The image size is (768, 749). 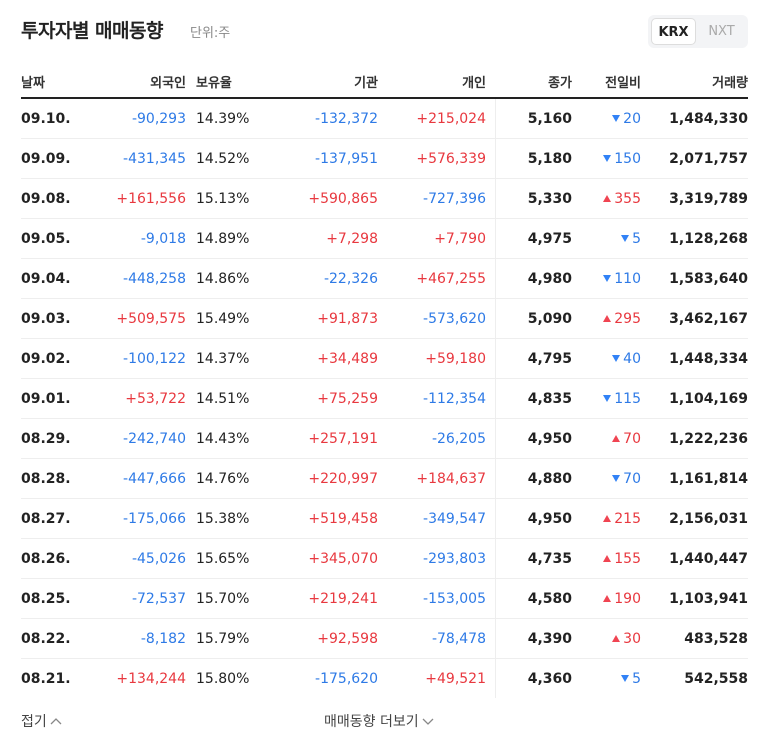 I want to click on cell-date: 08.21., so click(x=46, y=679).